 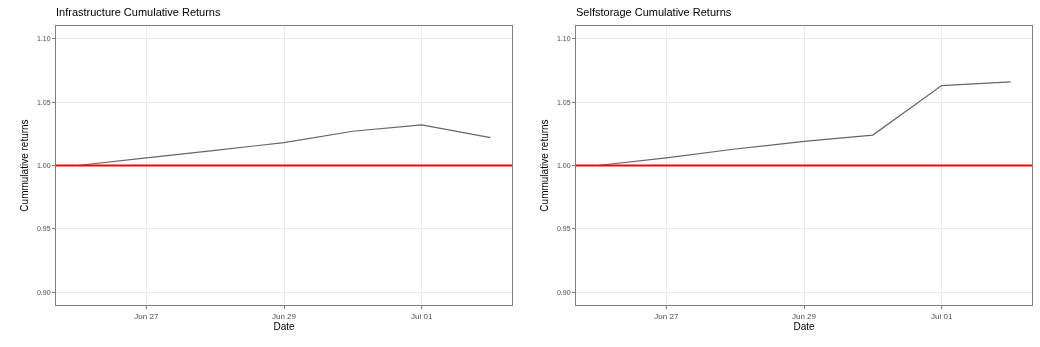 What do you see at coordinates (138, 12) in the screenshot?
I see `chart-title: Infrastructure Cumulative Returns` at bounding box center [138, 12].